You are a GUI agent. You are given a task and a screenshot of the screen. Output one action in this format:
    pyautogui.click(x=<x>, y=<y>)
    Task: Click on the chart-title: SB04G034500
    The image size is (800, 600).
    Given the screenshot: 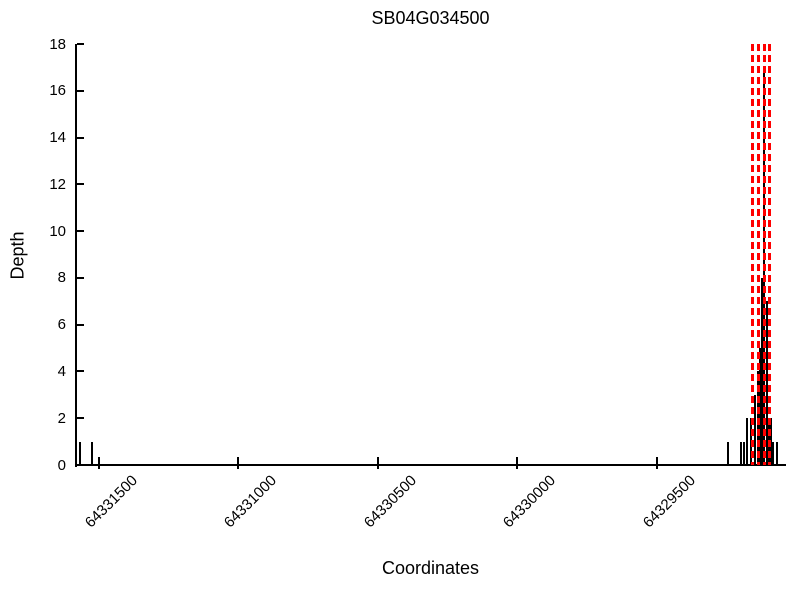 What is the action you would take?
    pyautogui.click(x=430, y=18)
    